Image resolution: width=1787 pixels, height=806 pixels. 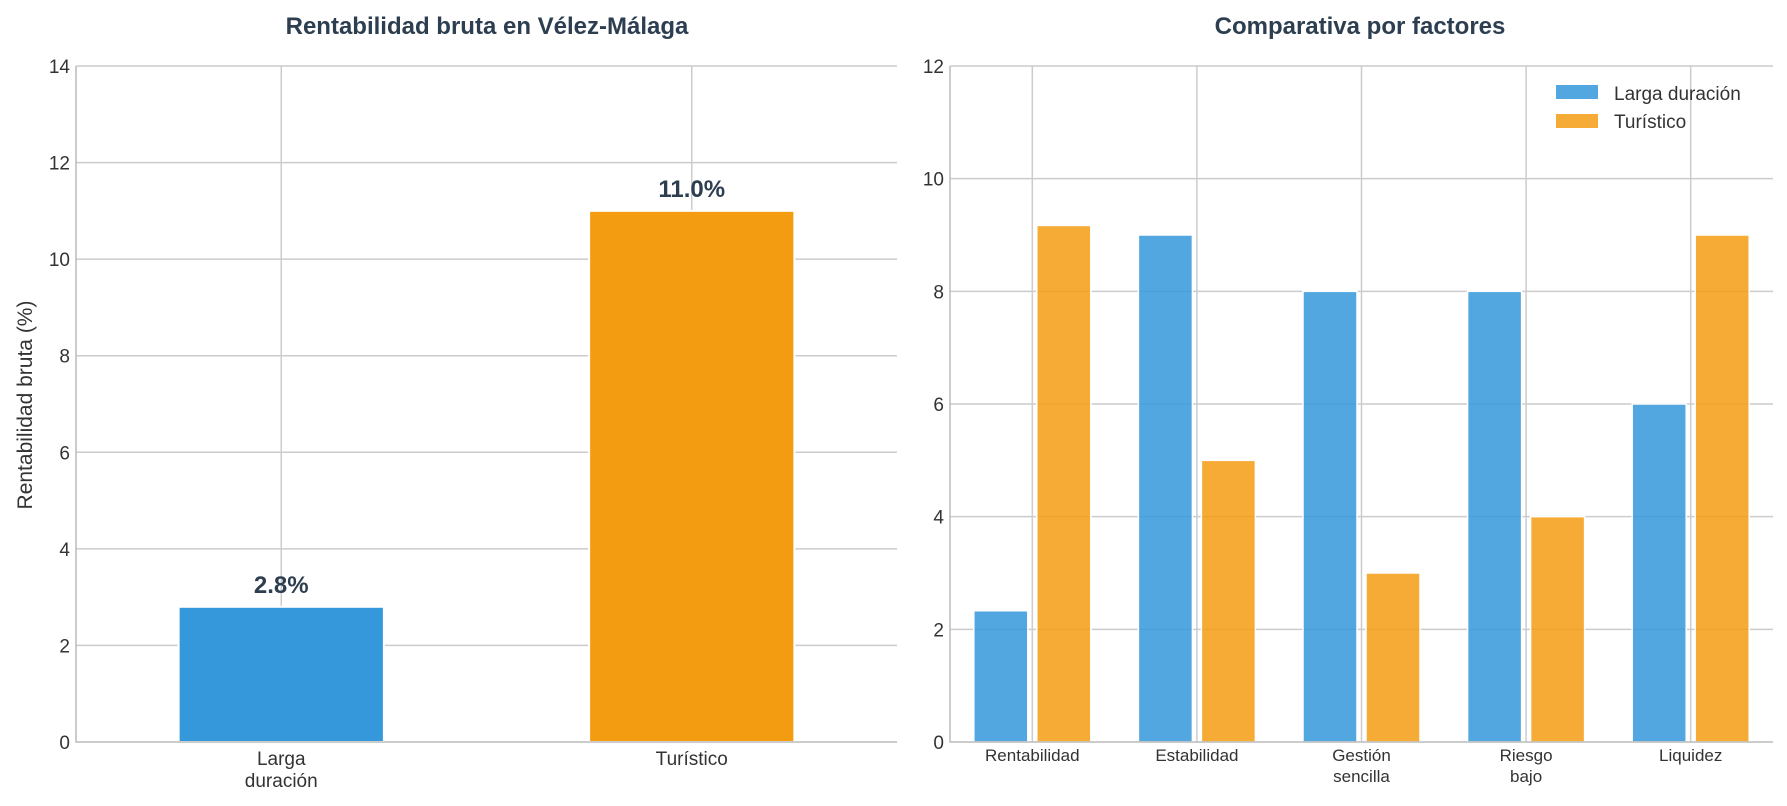 What do you see at coordinates (1361, 755) in the screenshot?
I see `right-x-tick-label: Gestión` at bounding box center [1361, 755].